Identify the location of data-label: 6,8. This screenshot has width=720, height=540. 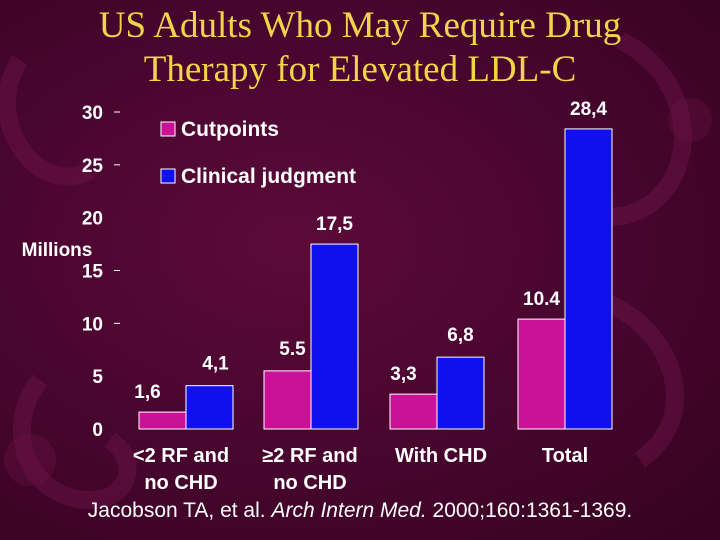
(460, 335).